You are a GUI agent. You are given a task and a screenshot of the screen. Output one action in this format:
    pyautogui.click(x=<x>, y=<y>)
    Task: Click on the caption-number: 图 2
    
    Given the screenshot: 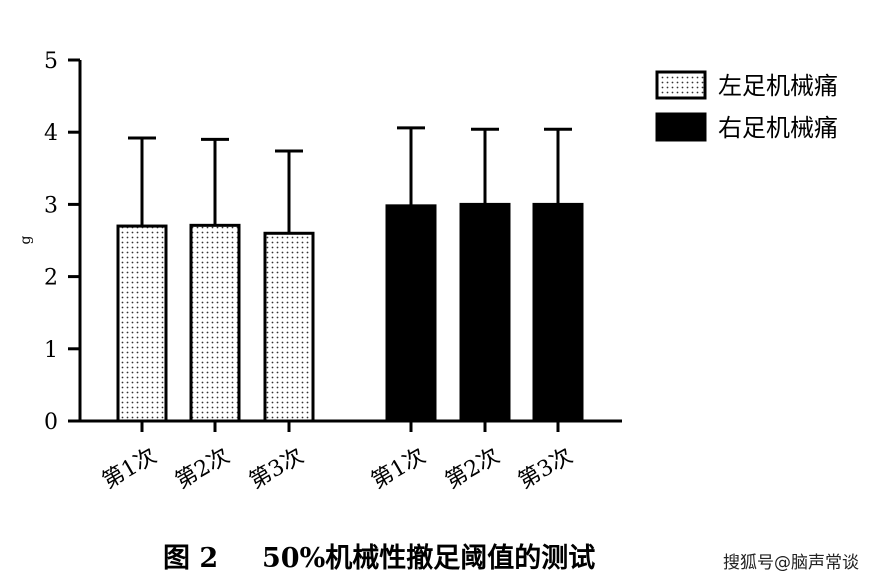 What is the action you would take?
    pyautogui.click(x=190, y=558)
    